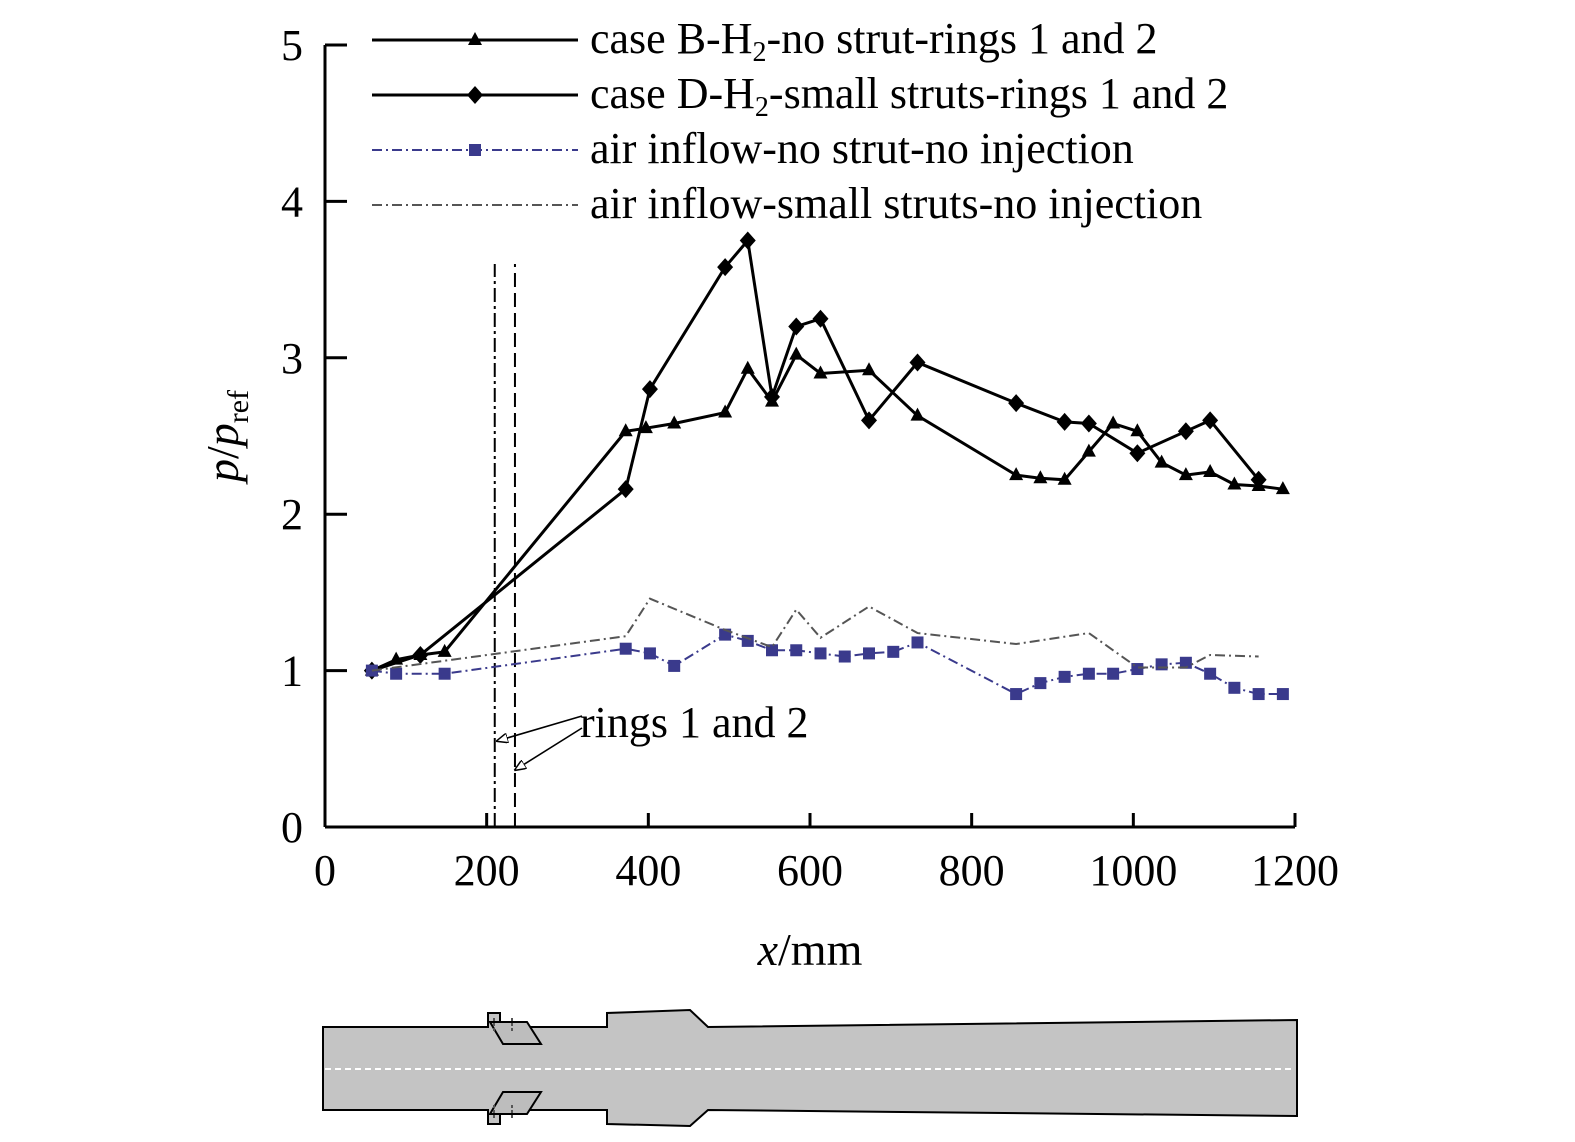  What do you see at coordinates (672, 93) in the screenshot?
I see `legend-label-part: case D-H` at bounding box center [672, 93].